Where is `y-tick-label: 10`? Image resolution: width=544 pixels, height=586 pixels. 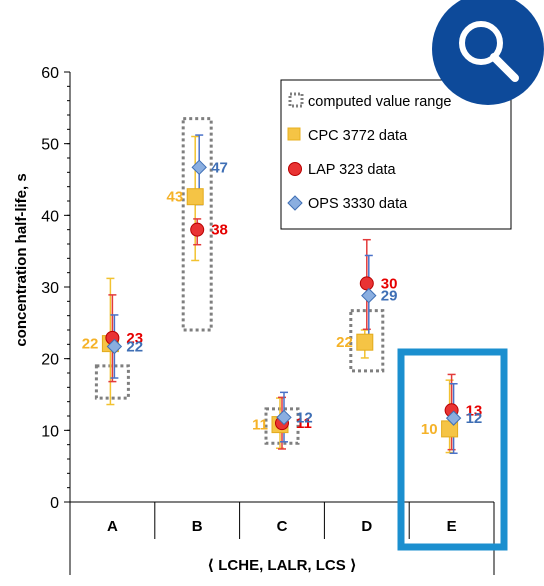
y-tick-label: 10 is located at coordinates (50, 431).